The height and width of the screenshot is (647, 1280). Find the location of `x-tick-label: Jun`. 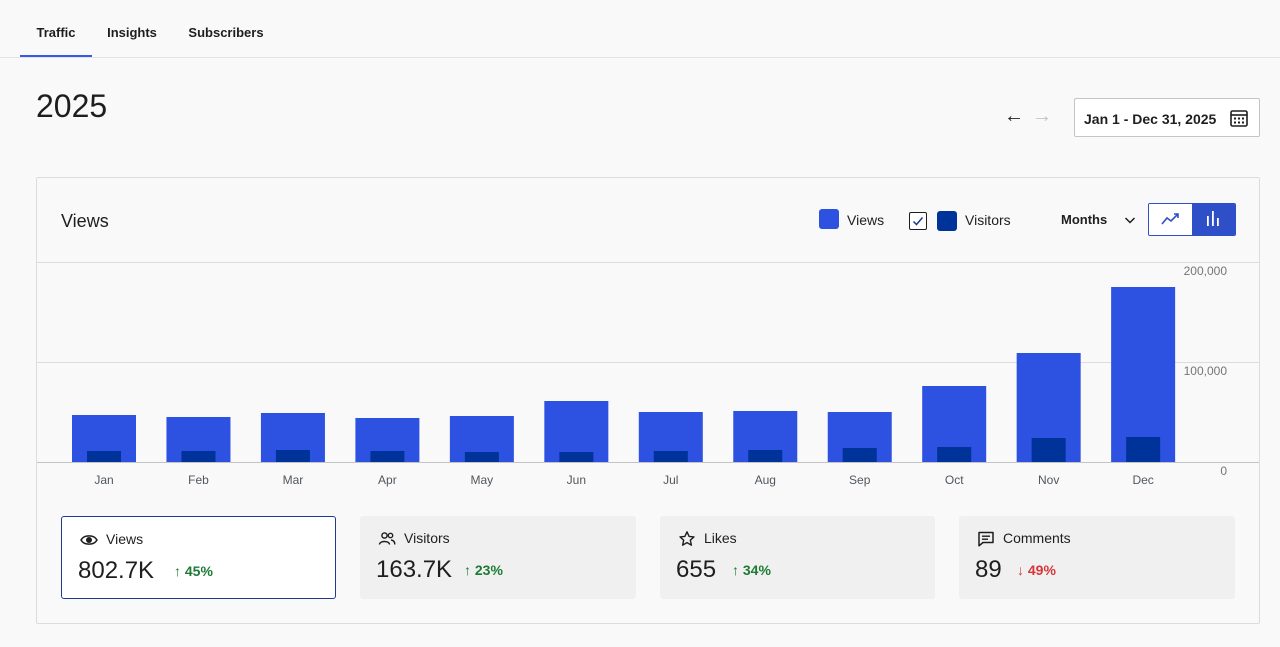

x-tick-label: Jun is located at coordinates (576, 480).